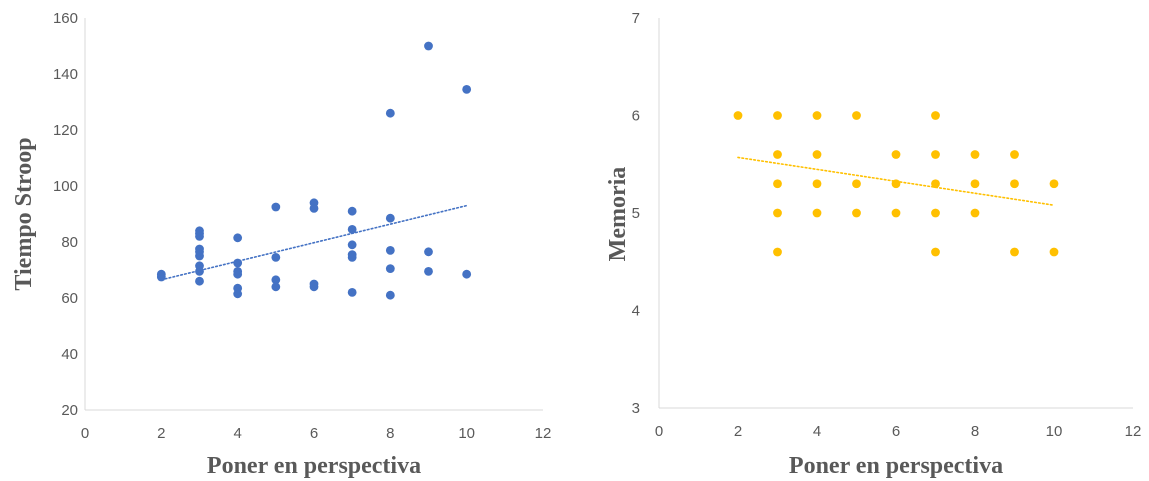 The image size is (1149, 481). What do you see at coordinates (636, 213) in the screenshot?
I see `y-tick-label: 5` at bounding box center [636, 213].